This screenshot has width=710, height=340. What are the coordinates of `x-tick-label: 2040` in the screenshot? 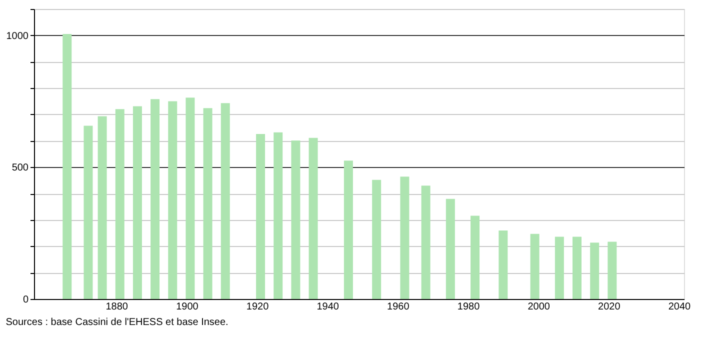 It's located at (680, 307).